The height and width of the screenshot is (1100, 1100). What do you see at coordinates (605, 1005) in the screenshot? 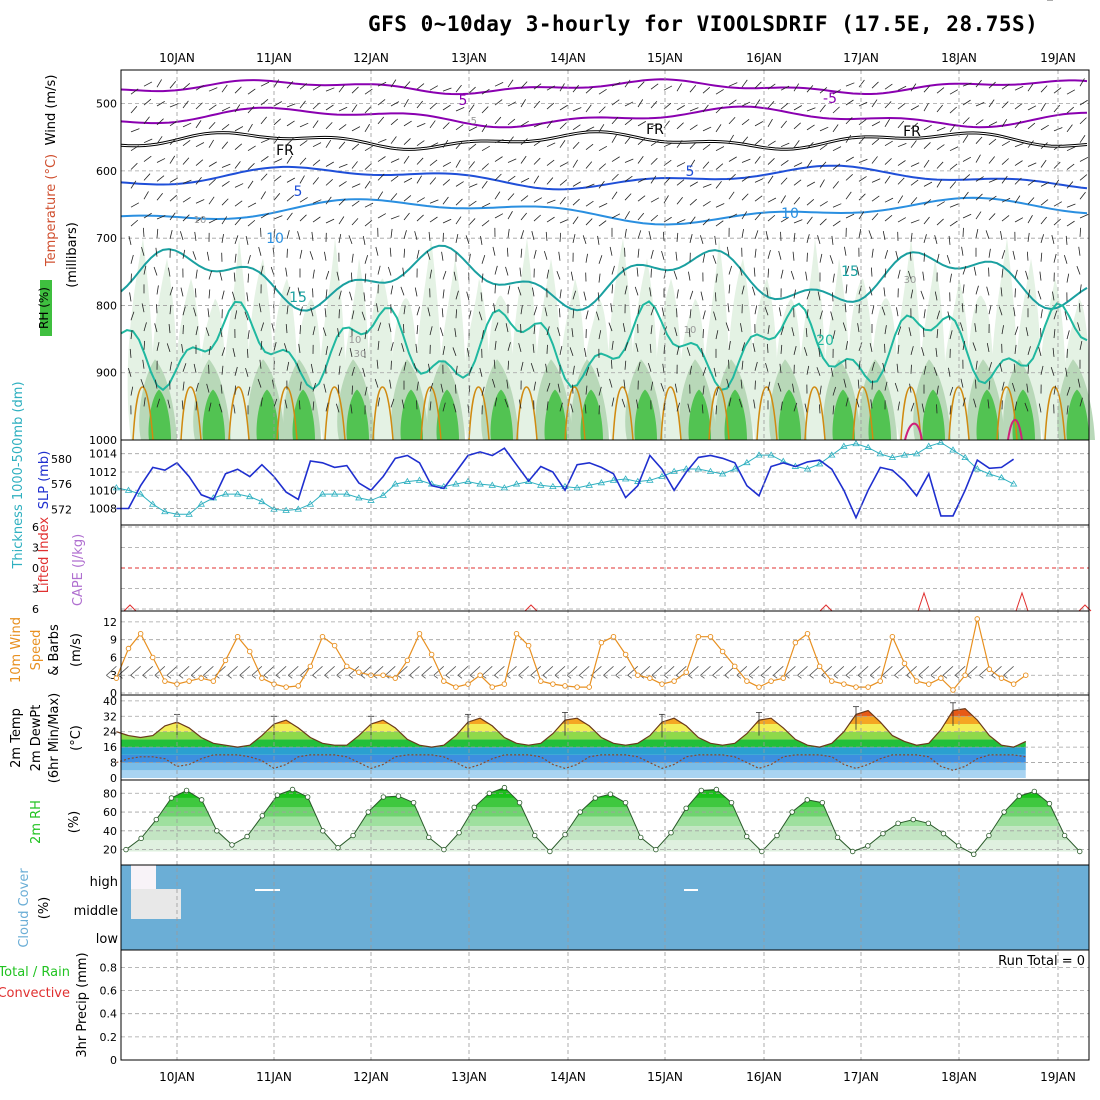
I see `panel-frame` at bounding box center [605, 1005].